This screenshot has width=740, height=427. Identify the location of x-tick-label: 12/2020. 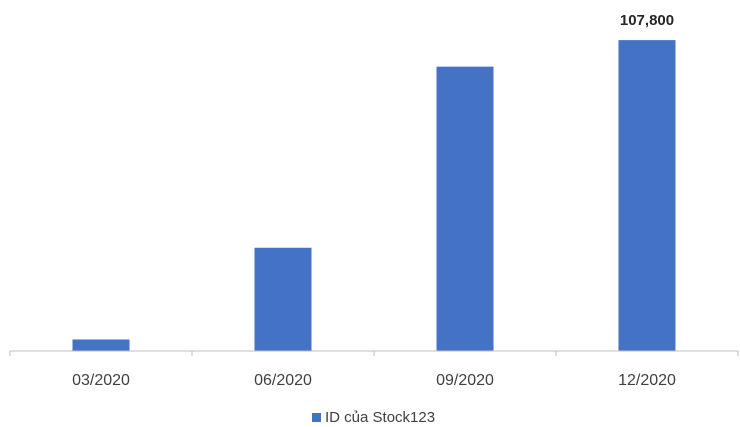
(647, 380).